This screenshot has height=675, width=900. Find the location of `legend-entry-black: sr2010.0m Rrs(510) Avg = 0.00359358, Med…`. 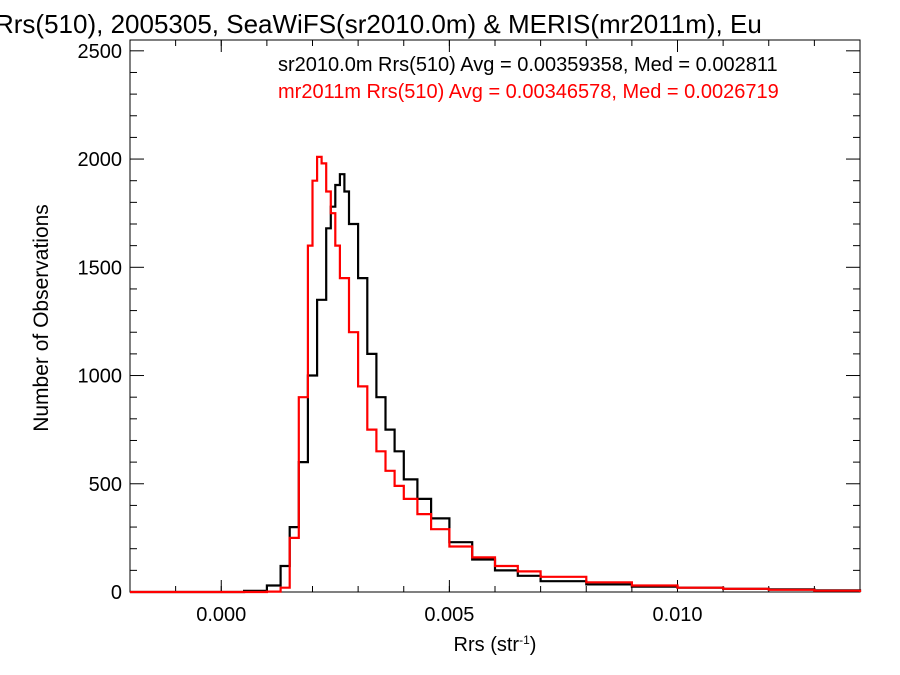

legend-entry-black: sr2010.0m Rrs(510) Avg = 0.00359358, Med… is located at coordinates (528, 65).